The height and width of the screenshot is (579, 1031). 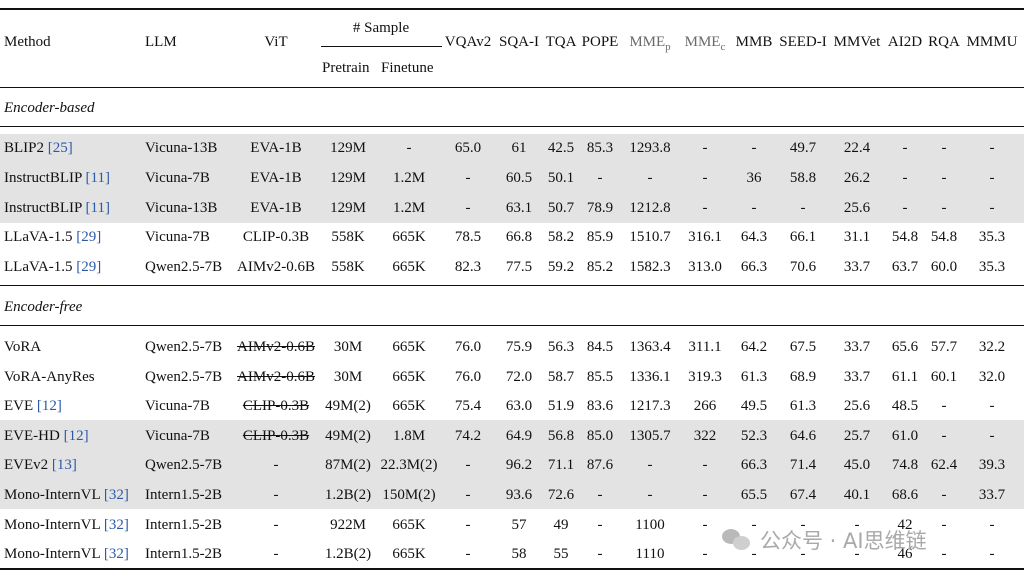 I want to click on cell-seedi: -, so click(x=803, y=554).